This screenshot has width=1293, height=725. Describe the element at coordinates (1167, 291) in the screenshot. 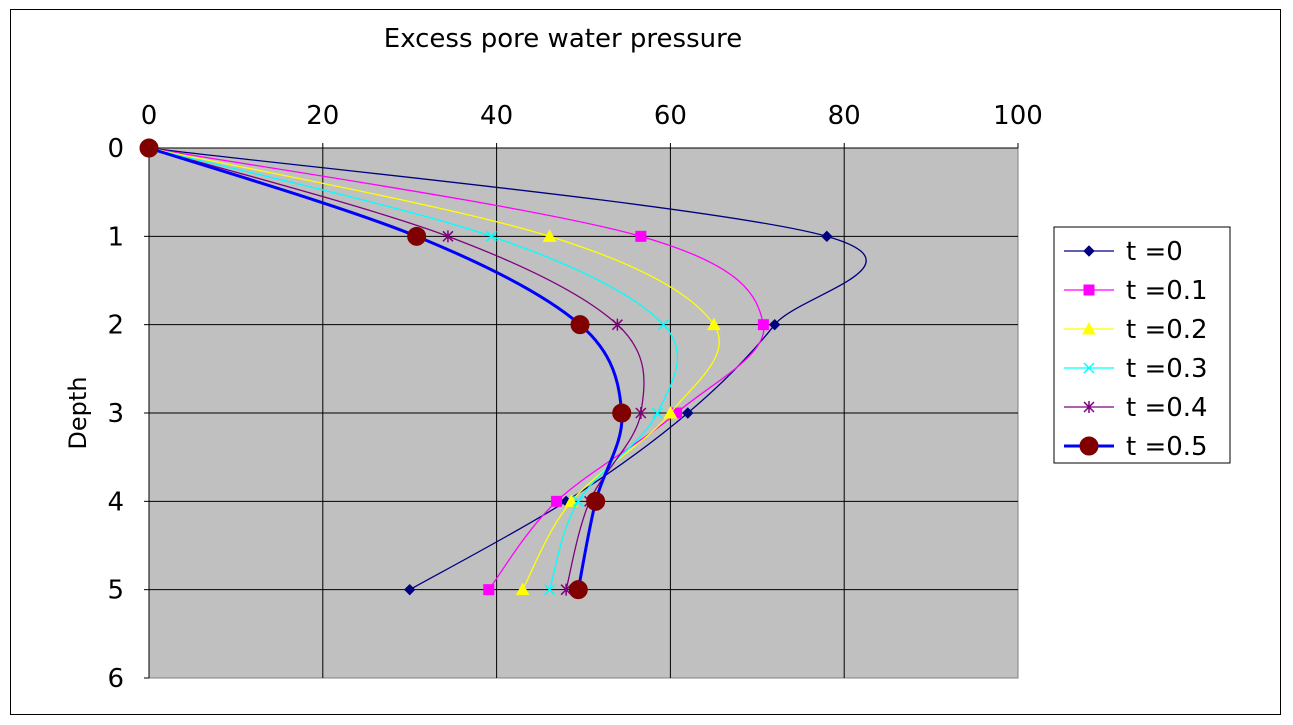

I see `legend-label: t =0.1` at that location.